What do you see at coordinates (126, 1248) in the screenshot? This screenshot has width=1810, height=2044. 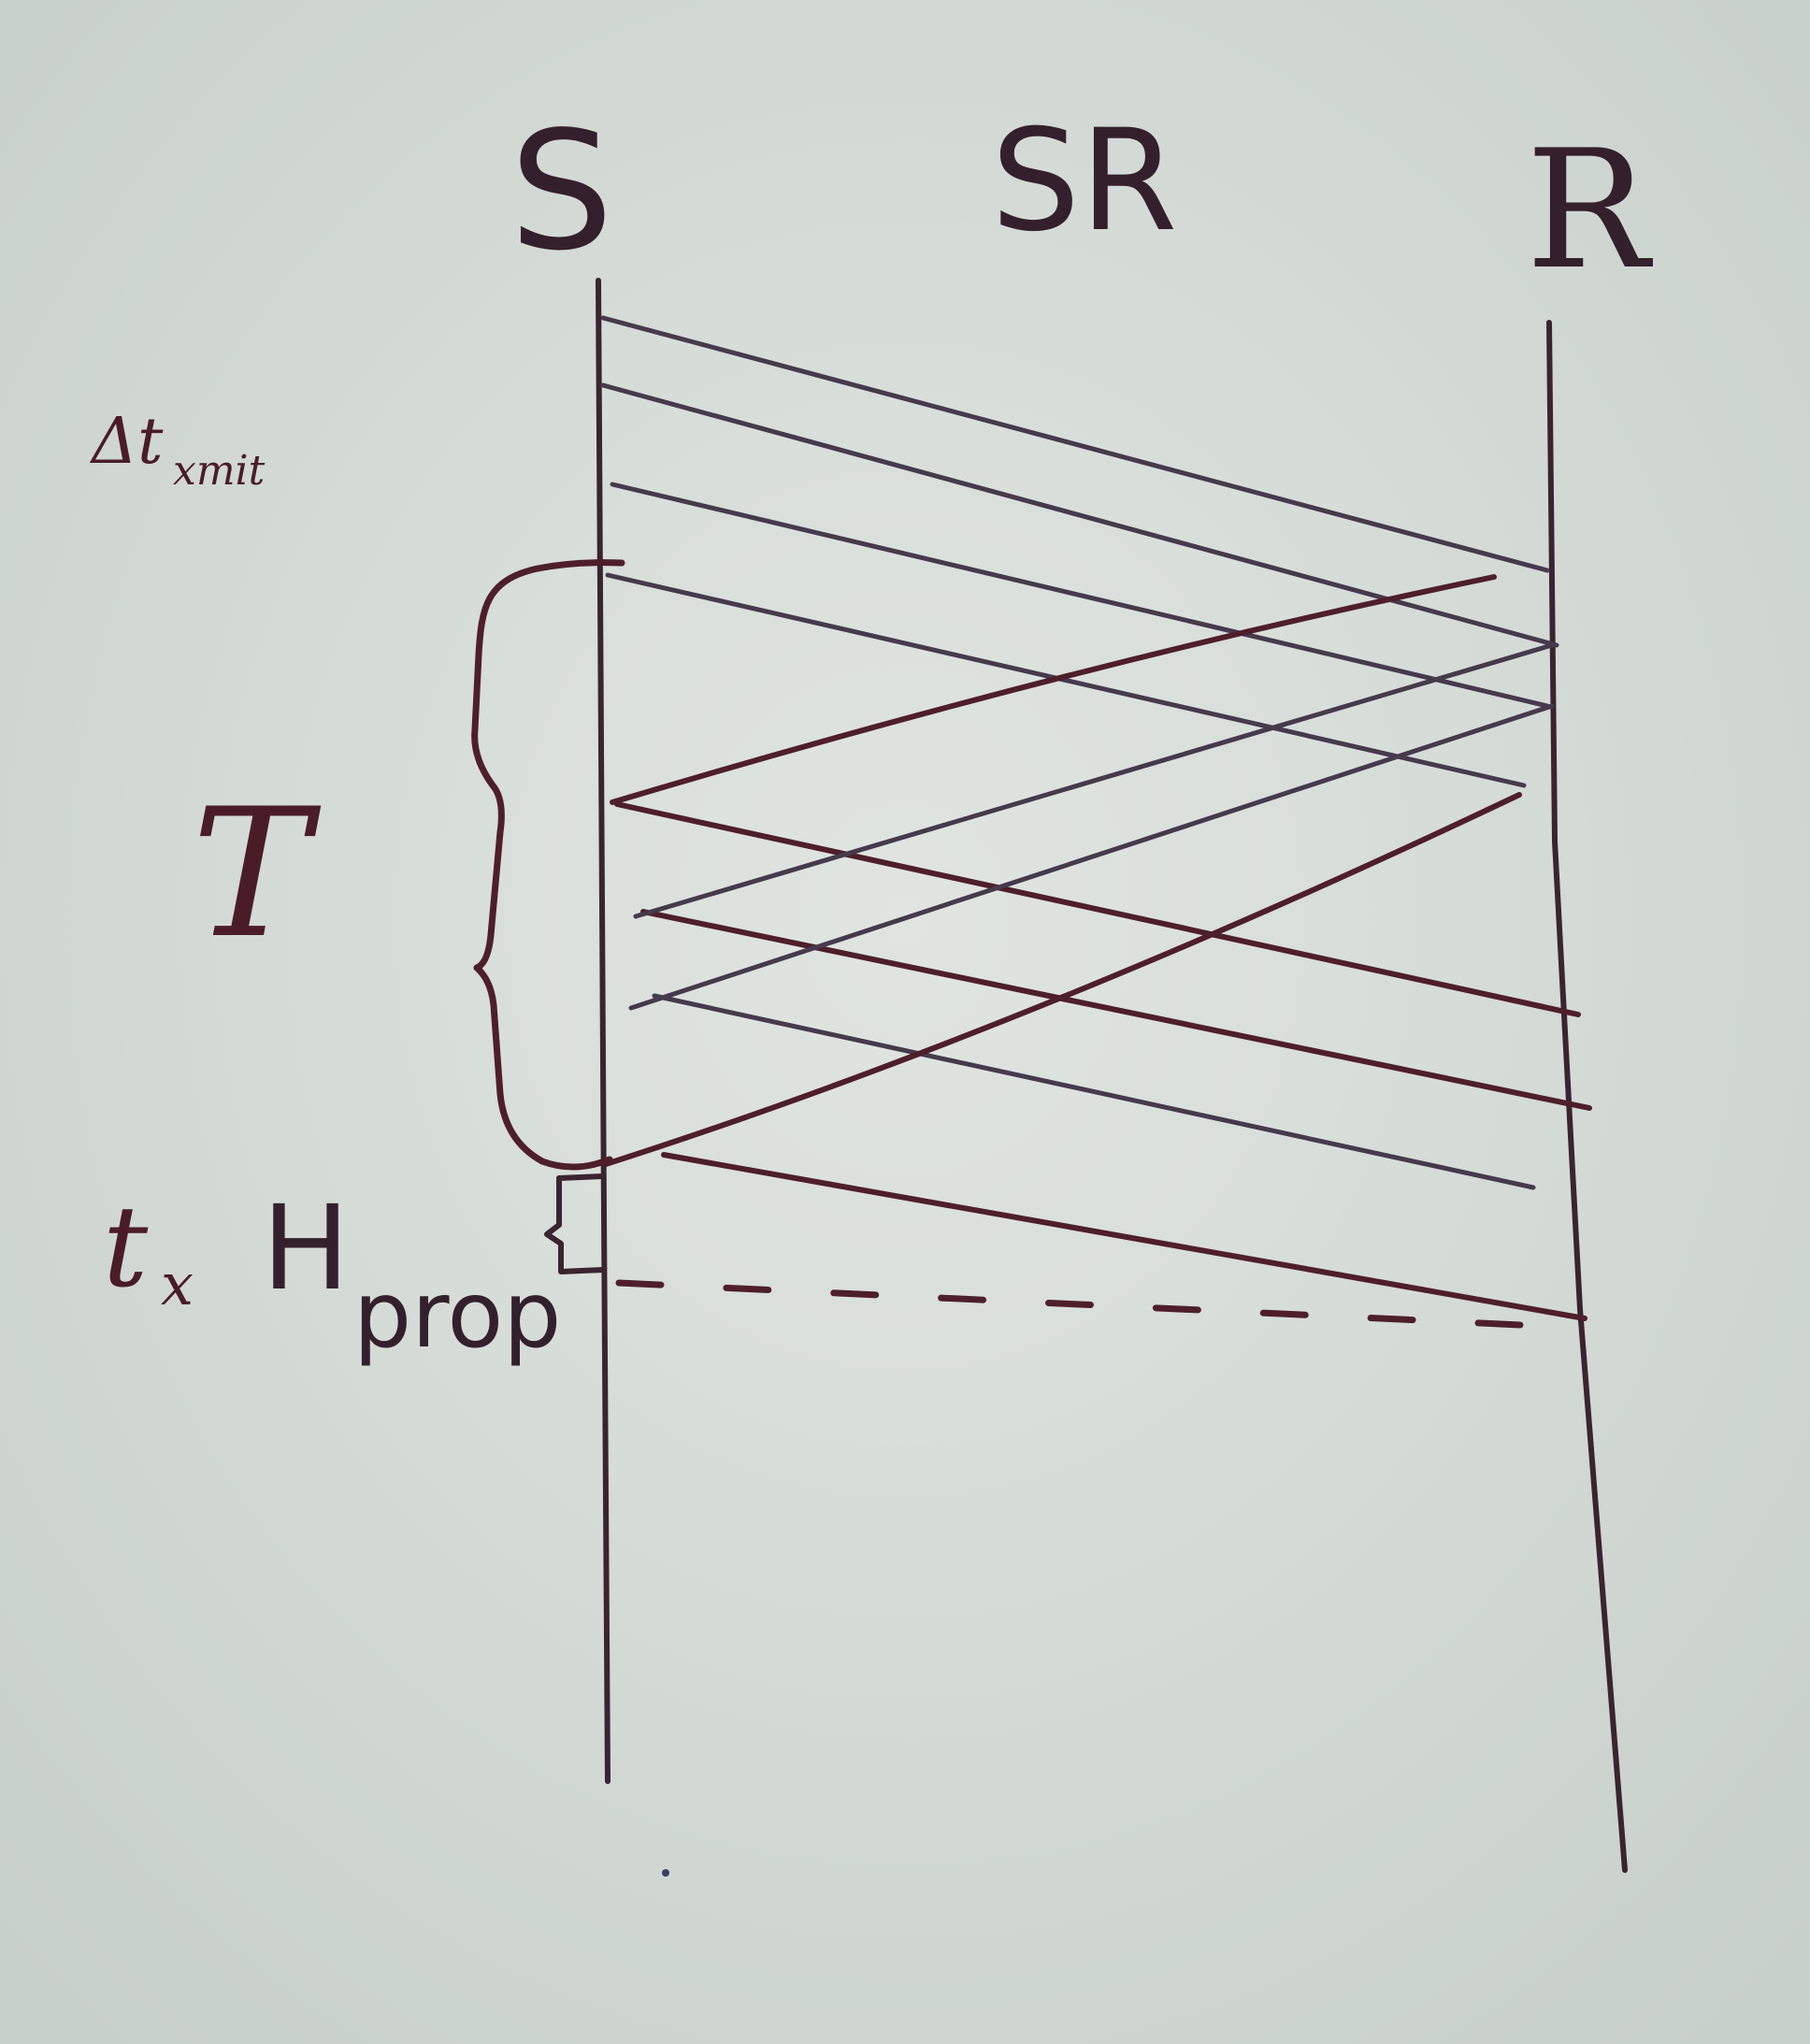 I see `tx-label-t: t` at bounding box center [126, 1248].